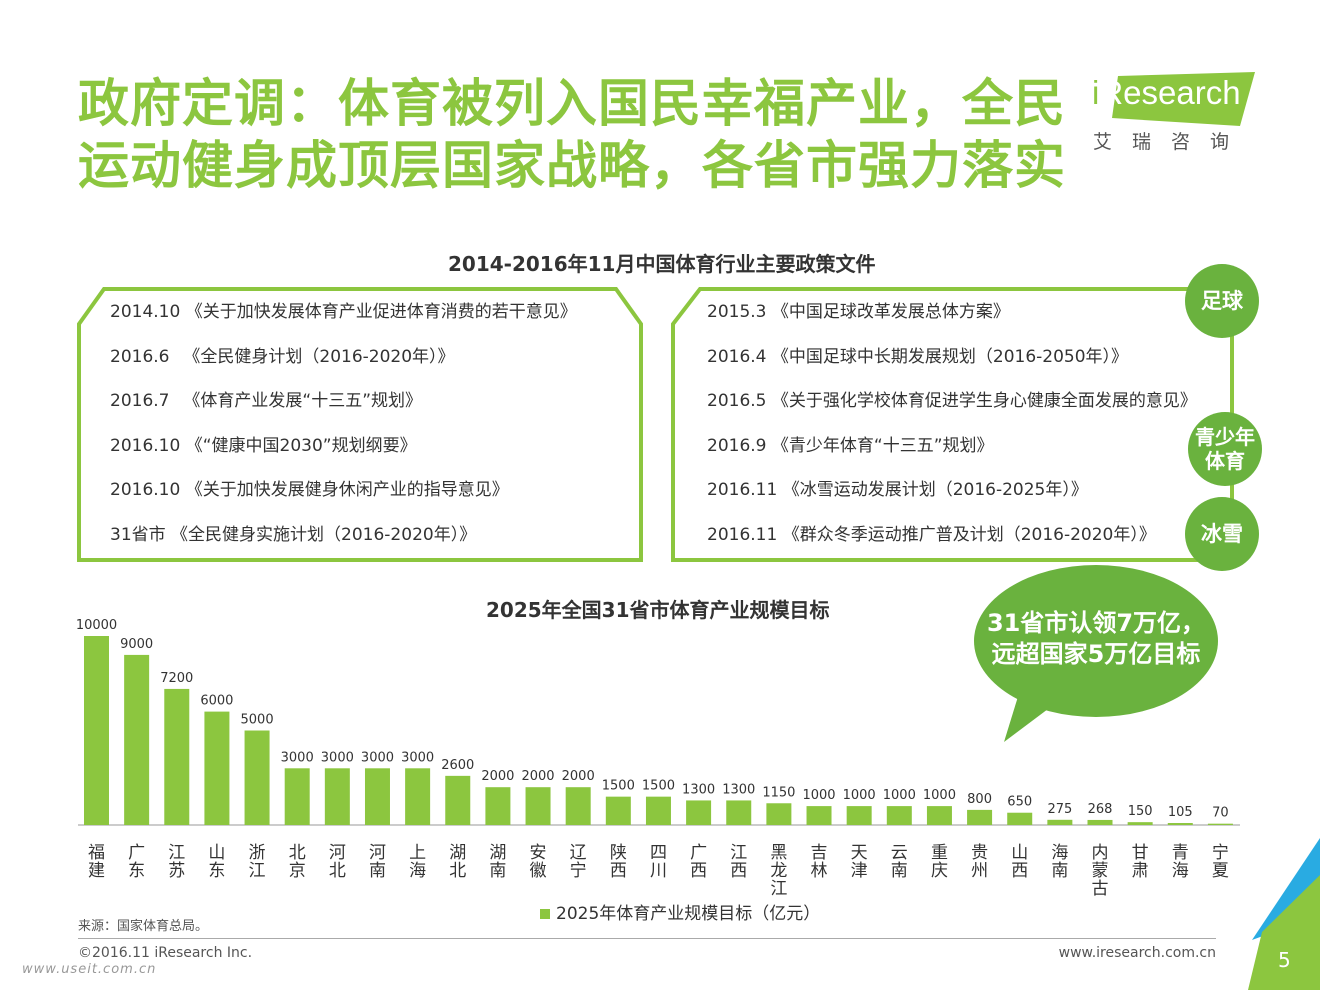  Describe the element at coordinates (1059, 809) in the screenshot. I see `bar-value-label: 275` at that location.